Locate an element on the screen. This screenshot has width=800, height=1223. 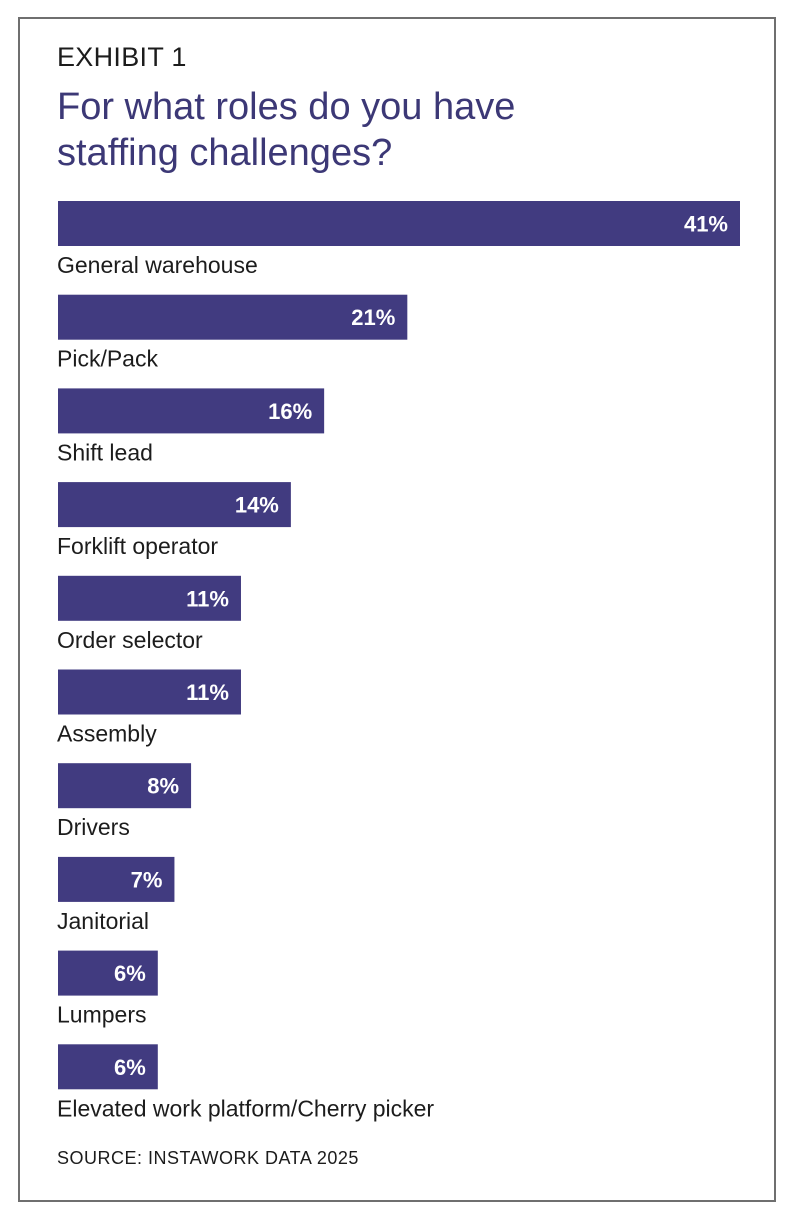
bar-value-label: 7% is located at coordinates (147, 879).